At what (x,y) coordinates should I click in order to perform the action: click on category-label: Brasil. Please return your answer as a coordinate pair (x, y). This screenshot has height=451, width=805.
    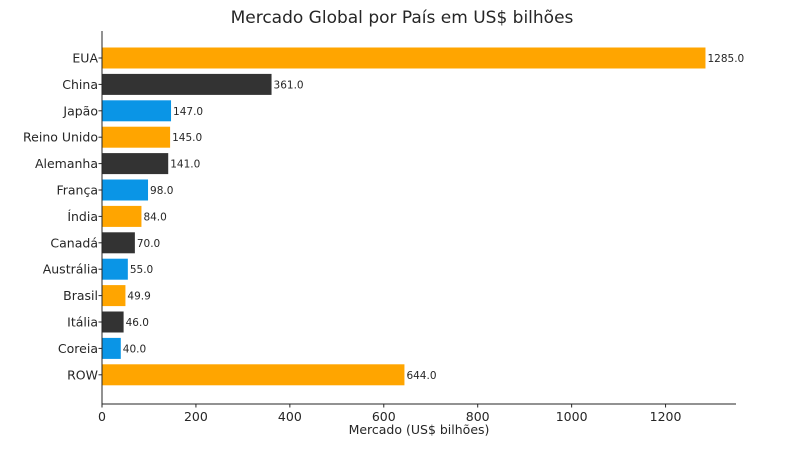
    Looking at the image, I should click on (80, 295).